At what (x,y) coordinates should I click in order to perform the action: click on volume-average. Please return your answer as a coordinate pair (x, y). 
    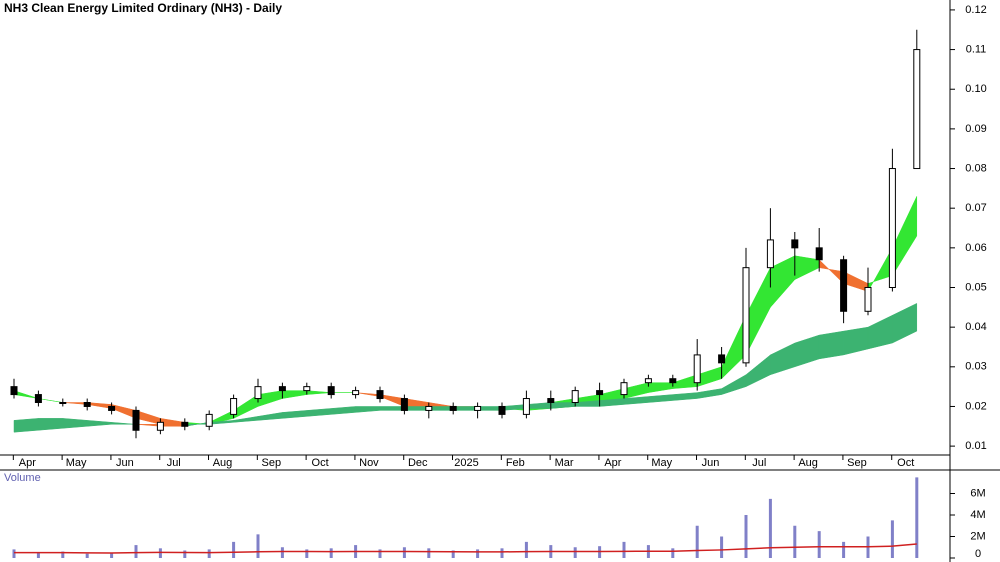
    Looking at the image, I should click on (465, 548).